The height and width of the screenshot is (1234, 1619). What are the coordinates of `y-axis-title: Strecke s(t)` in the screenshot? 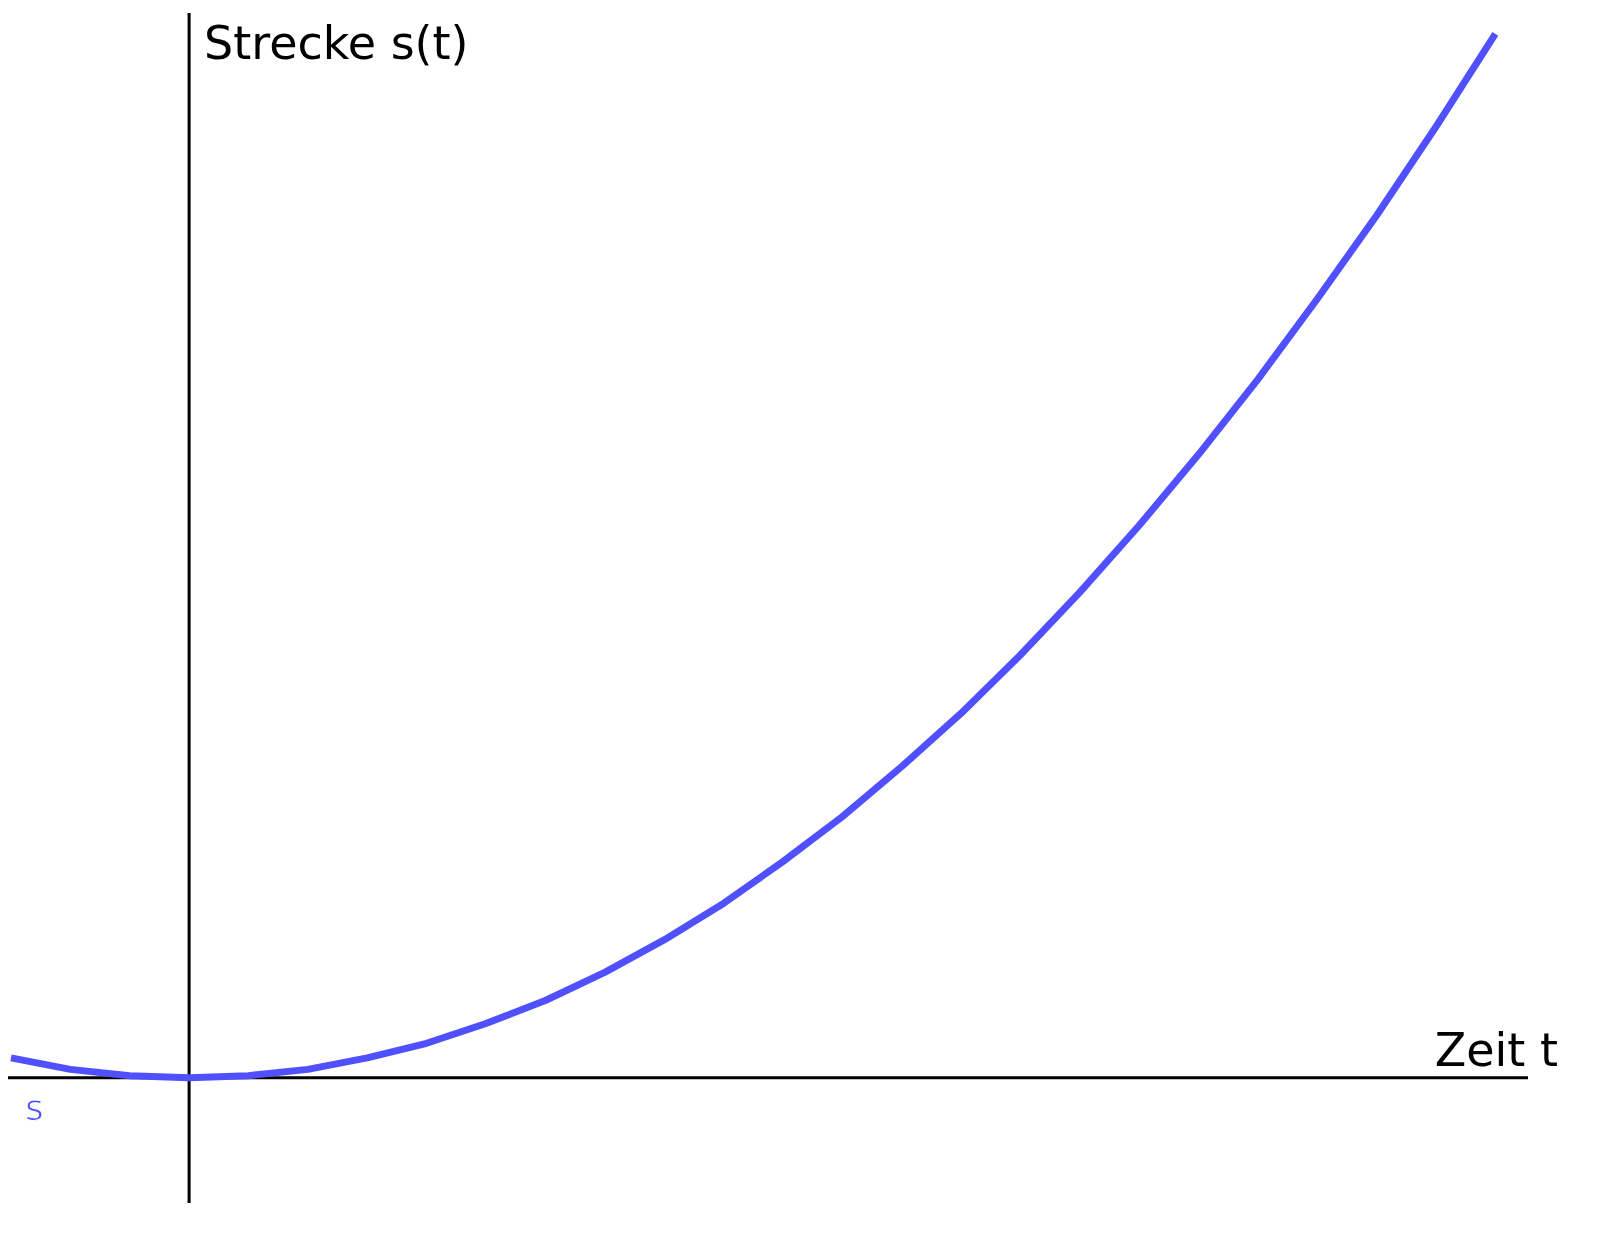 It's located at (336, 43).